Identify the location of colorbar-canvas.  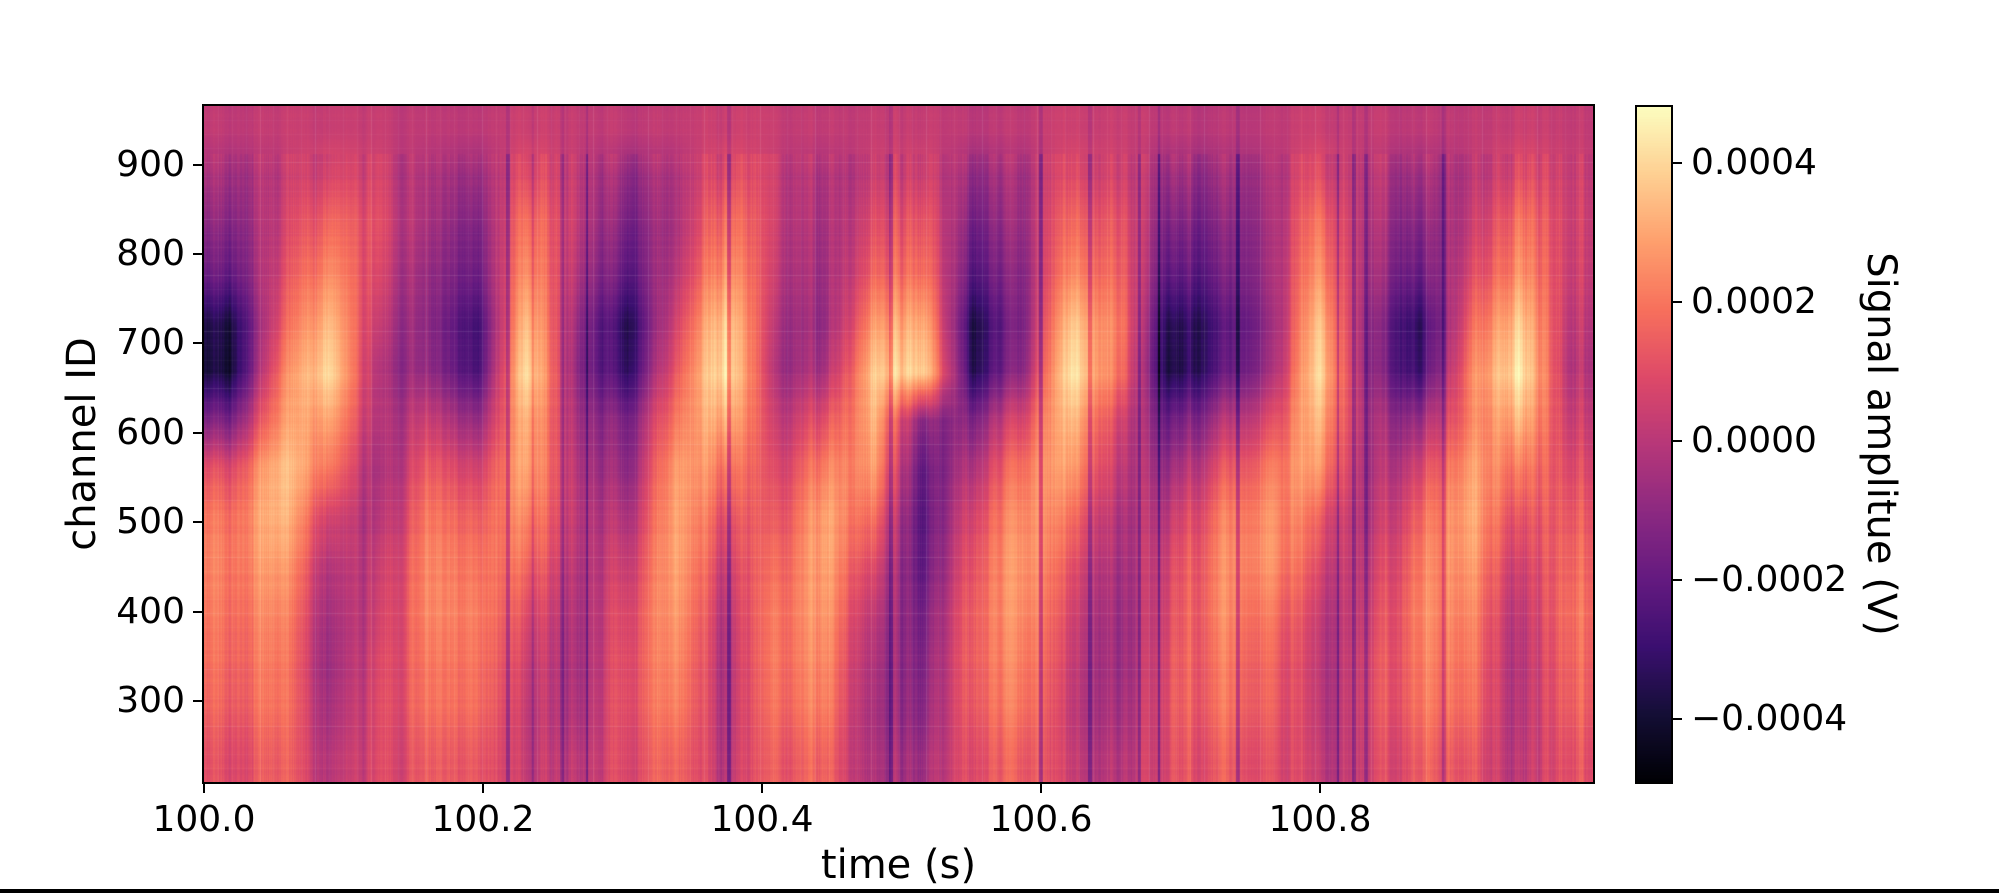
(1654, 444).